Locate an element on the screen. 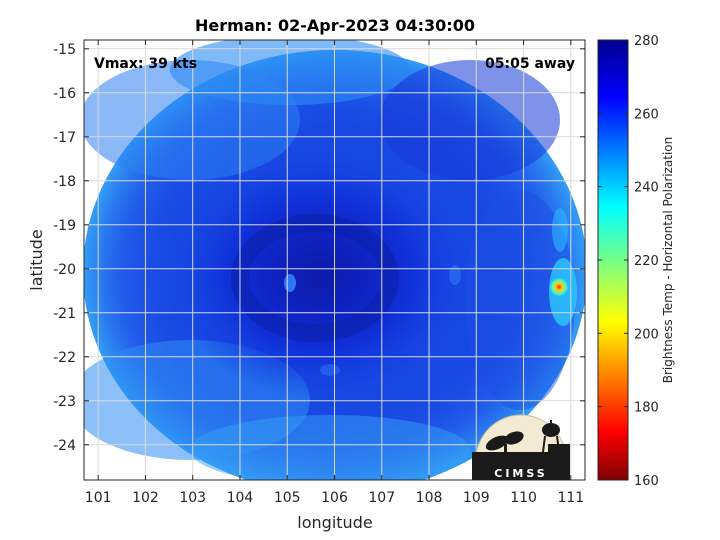 This screenshot has height=540, width=720. y-axis-label: latitude is located at coordinates (36, 259).